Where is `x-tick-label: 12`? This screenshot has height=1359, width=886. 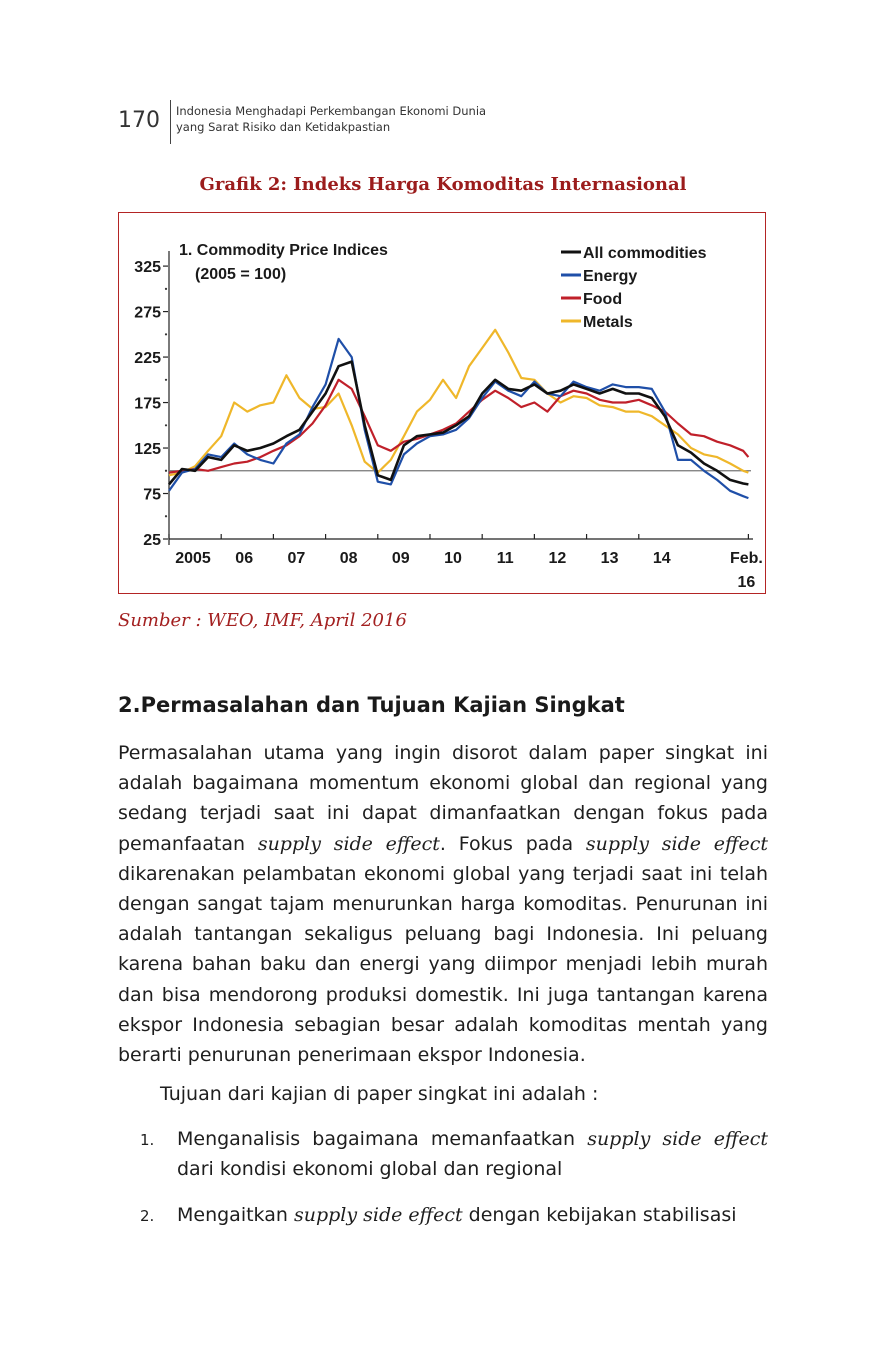 x-tick-label: 12 is located at coordinates (557, 558).